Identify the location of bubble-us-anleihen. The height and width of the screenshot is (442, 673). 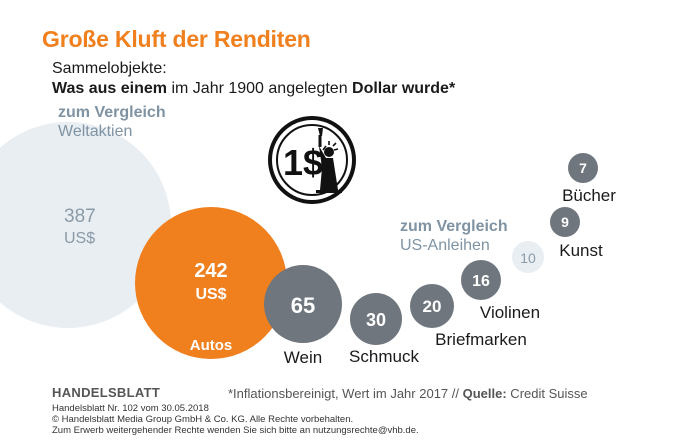
(528, 257).